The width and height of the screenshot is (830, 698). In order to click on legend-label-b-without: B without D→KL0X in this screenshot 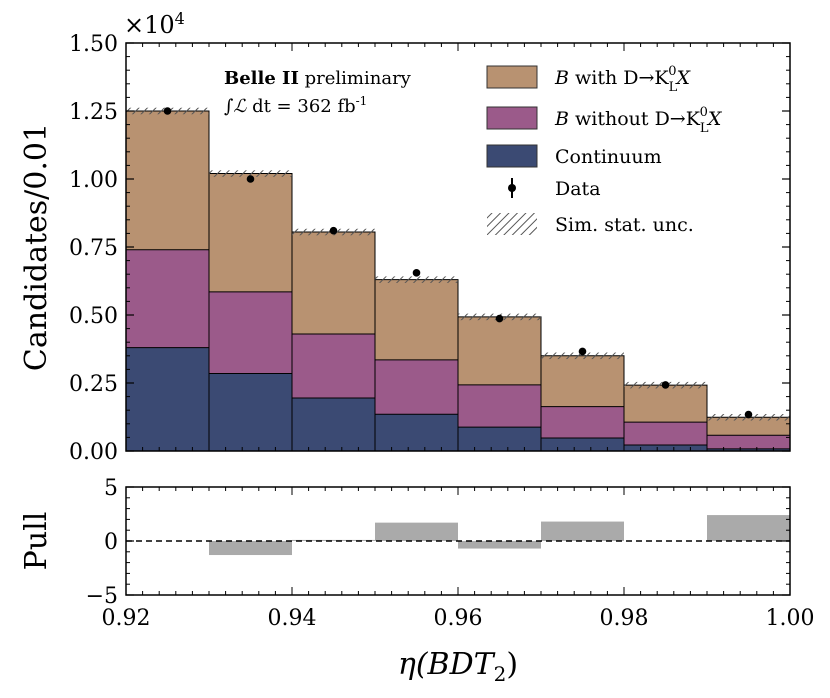, I will do `click(638, 120)`.